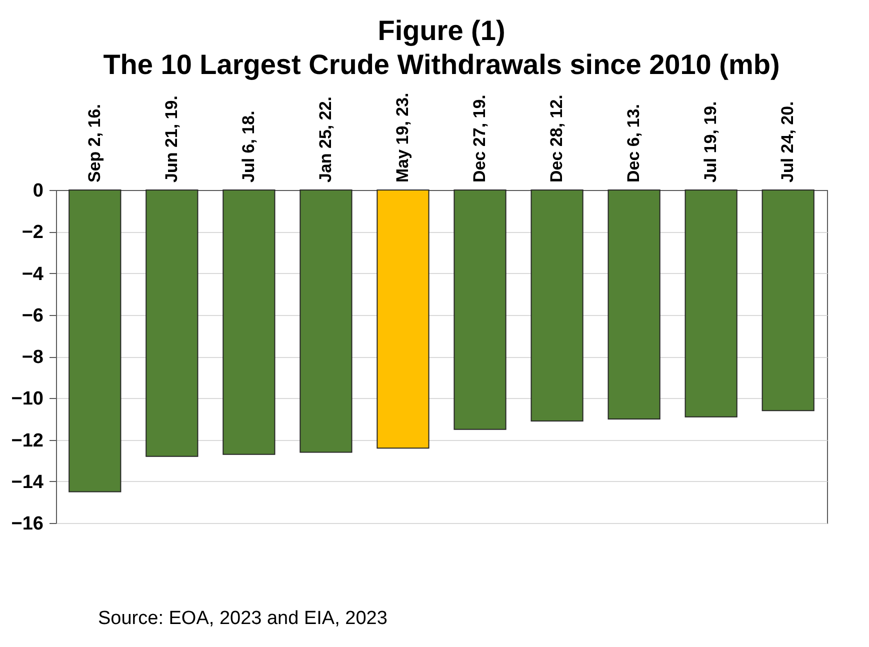  Describe the element at coordinates (243, 619) in the screenshot. I see `source-note: Source: EOA, 2023 and EIA, 2023` at that location.